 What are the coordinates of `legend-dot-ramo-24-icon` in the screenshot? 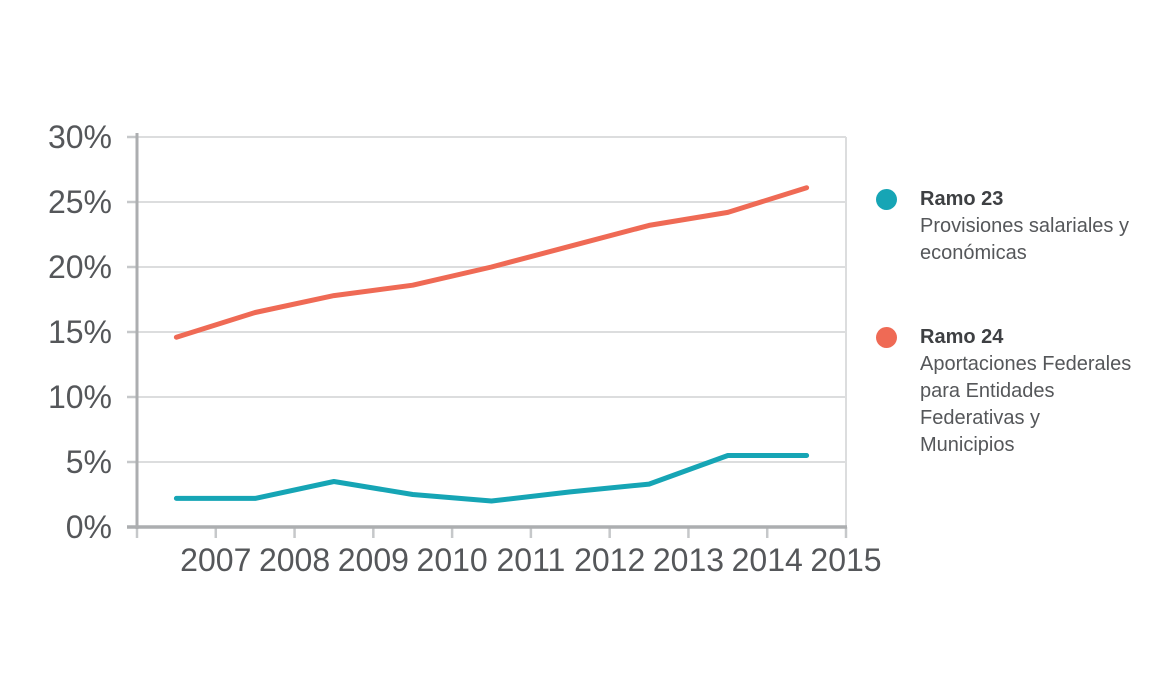 It's located at (886, 337).